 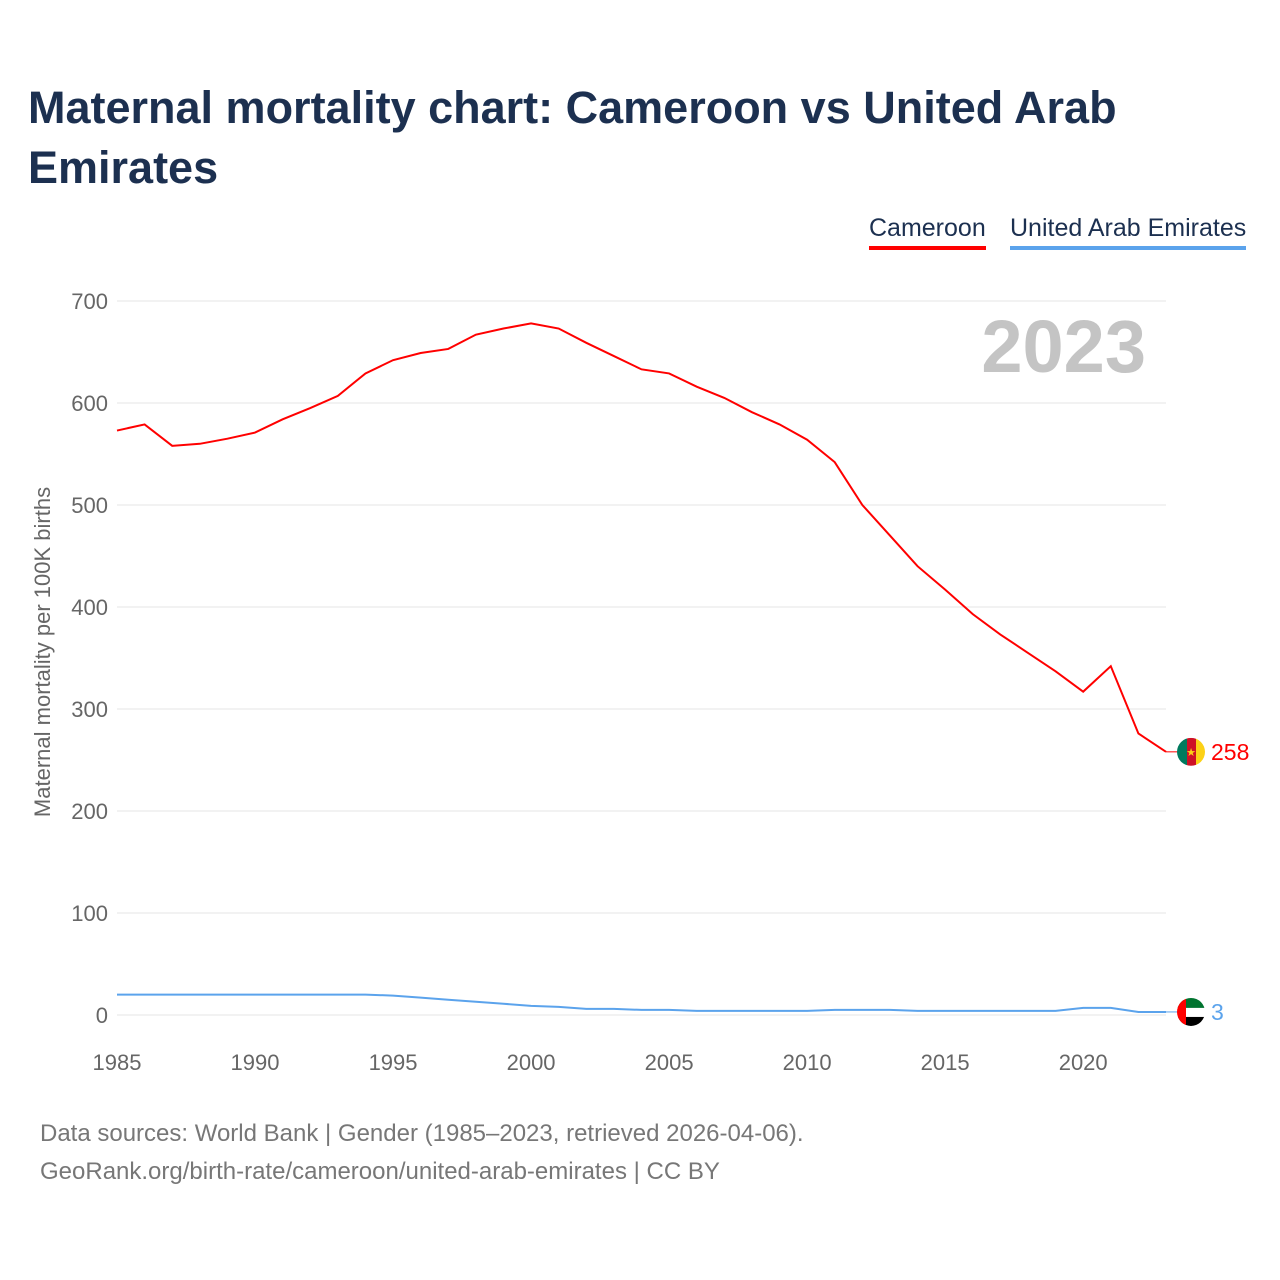 What do you see at coordinates (531, 1062) in the screenshot?
I see `x-tick-label: 2000` at bounding box center [531, 1062].